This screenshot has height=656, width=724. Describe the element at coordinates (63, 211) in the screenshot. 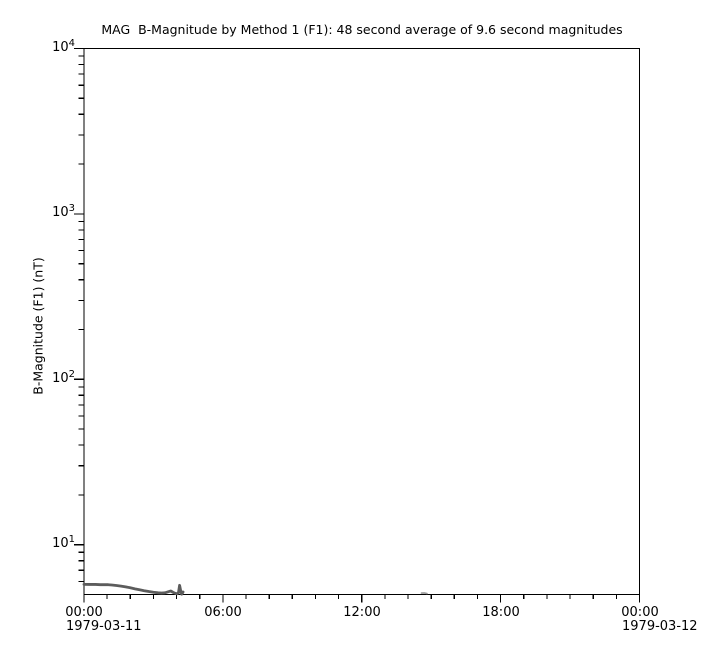

I see `y-tick-label-1e3: 103` at that location.